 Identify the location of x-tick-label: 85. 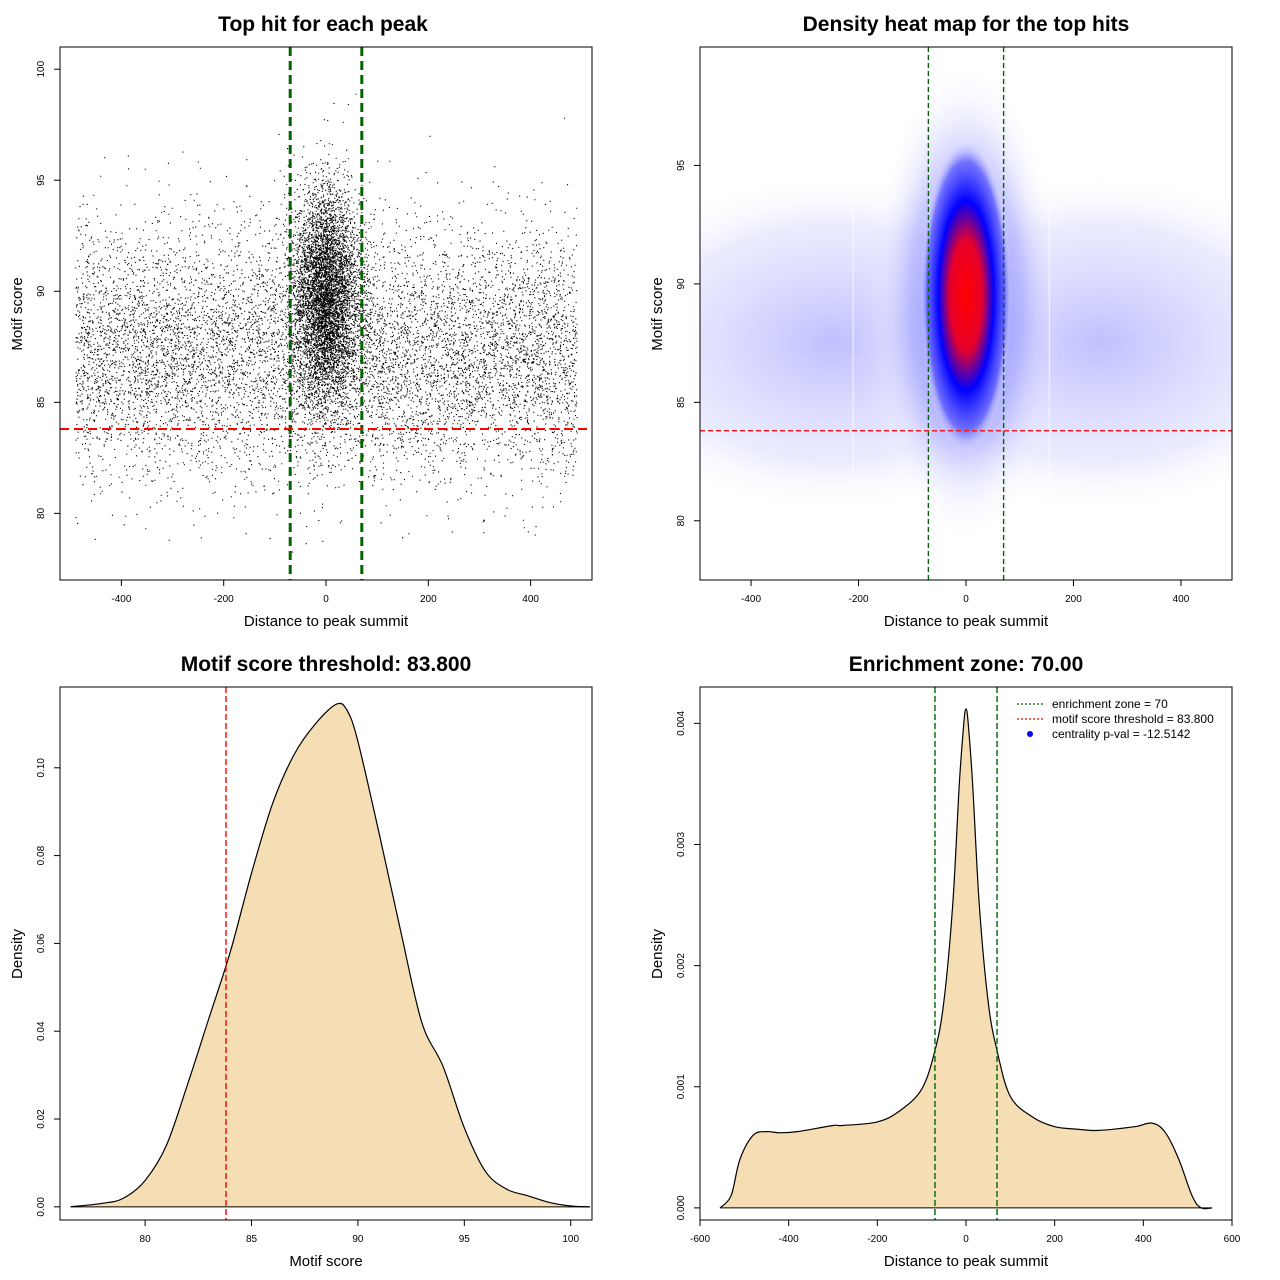
(252, 1239).